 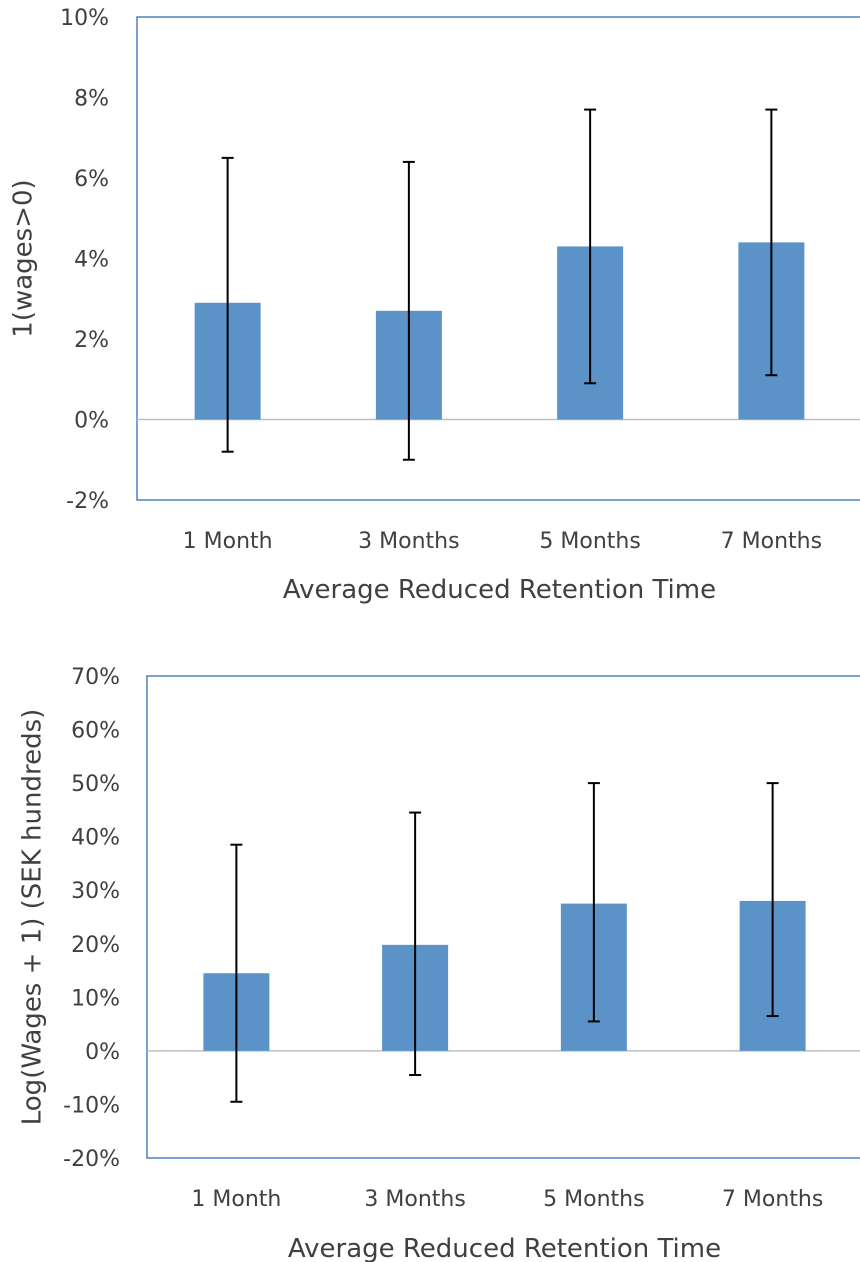 I want to click on y-tick-label: 60%, so click(x=95, y=731).